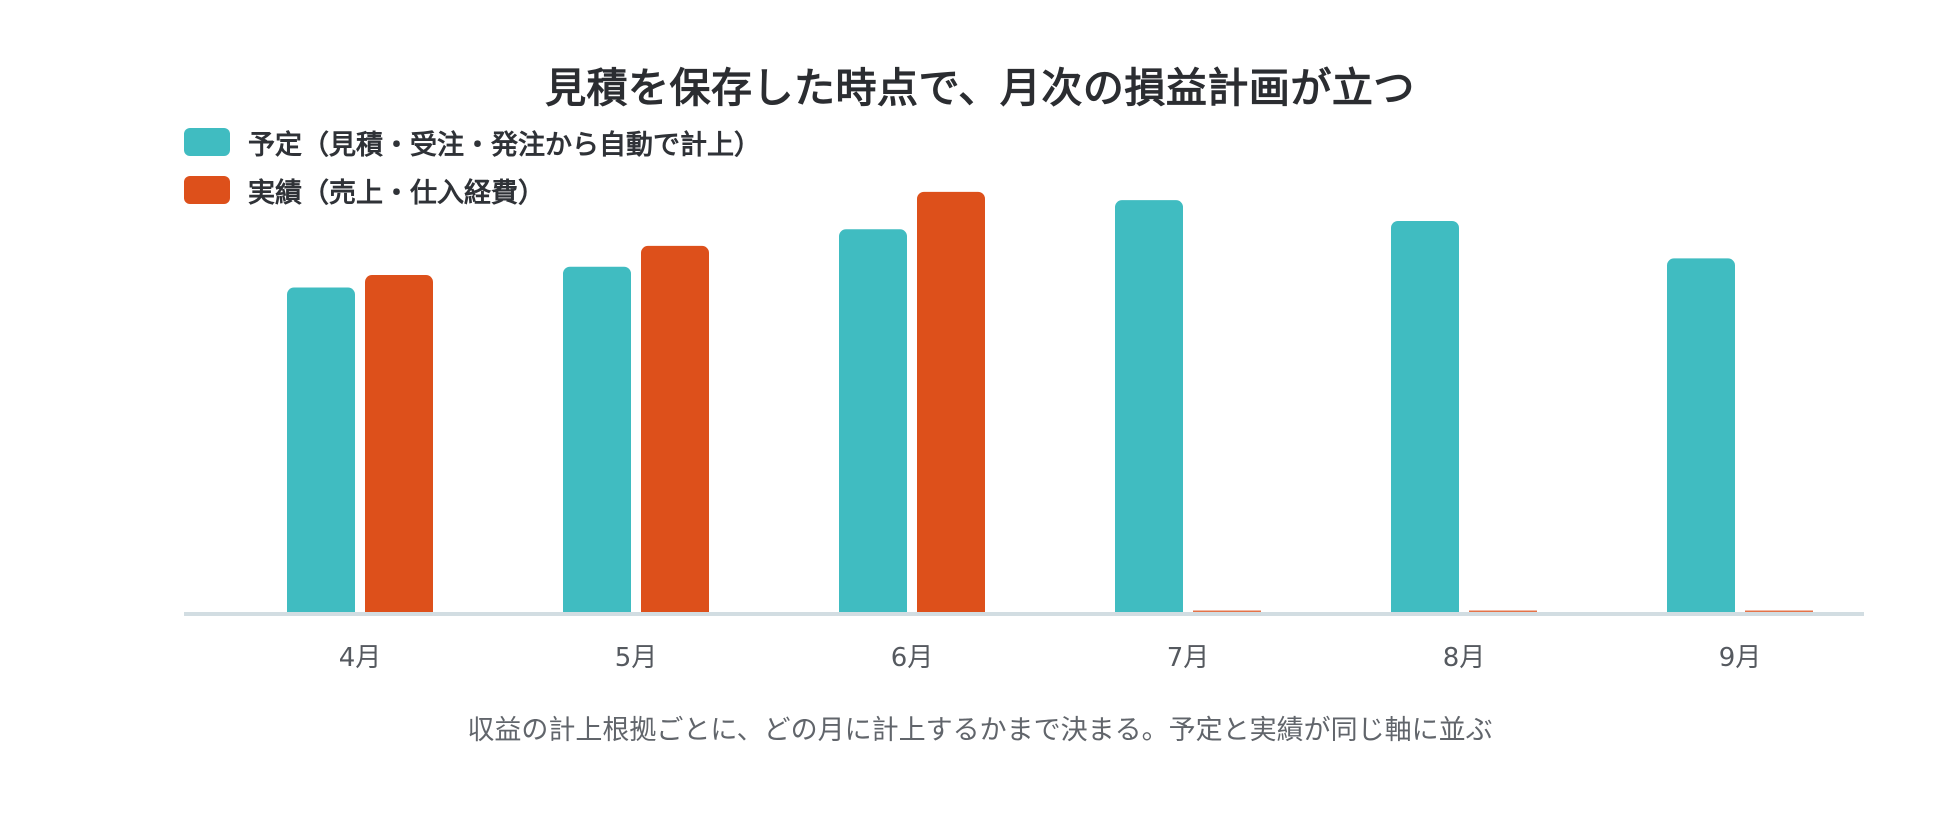 The image size is (1960, 828). I want to click on x-tick-label: 4月, so click(360, 658).